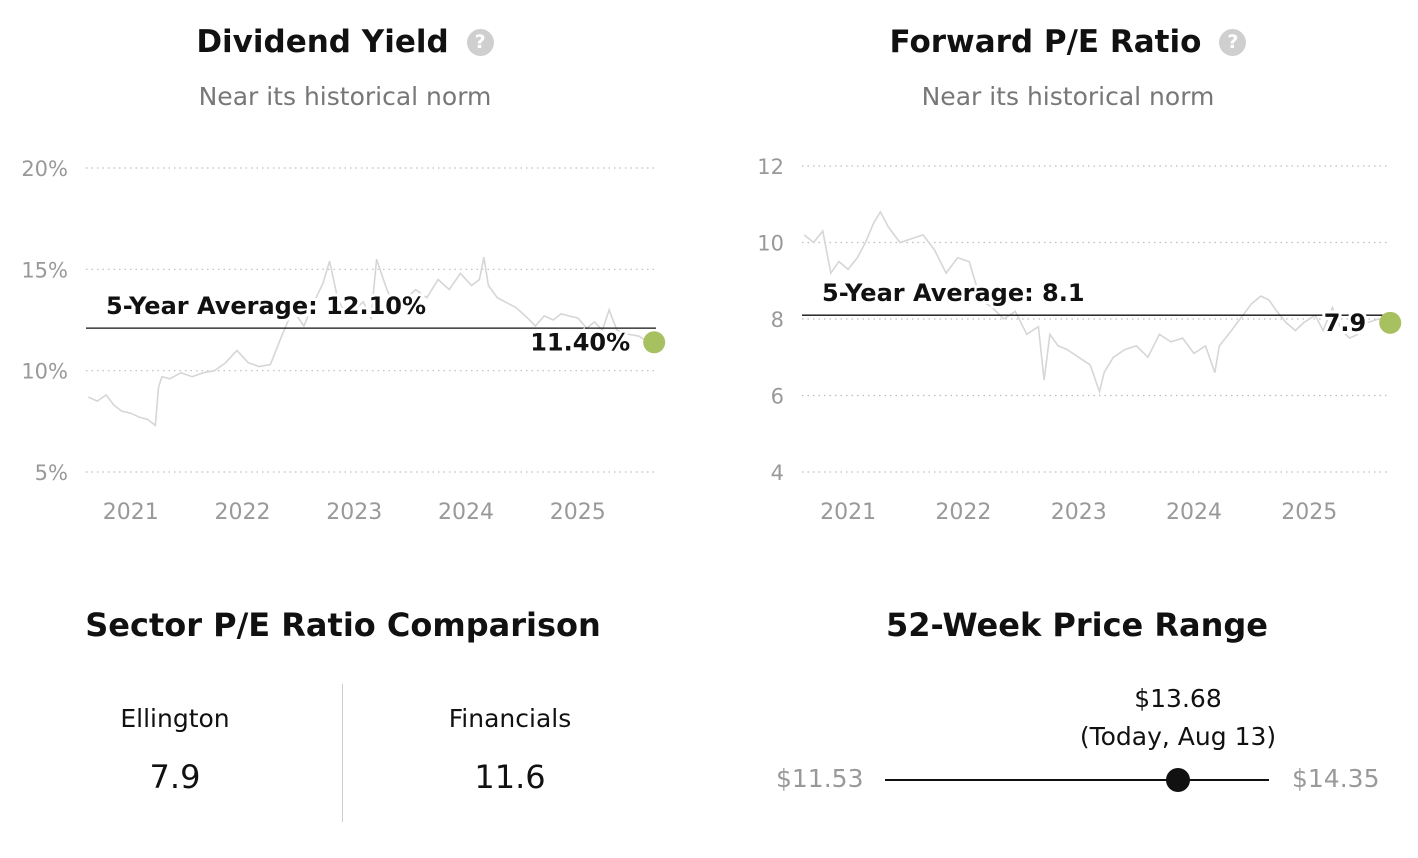 This screenshot has width=1418, height=858. Describe the element at coordinates (777, 320) in the screenshot. I see `y-tick-label: 8` at that location.